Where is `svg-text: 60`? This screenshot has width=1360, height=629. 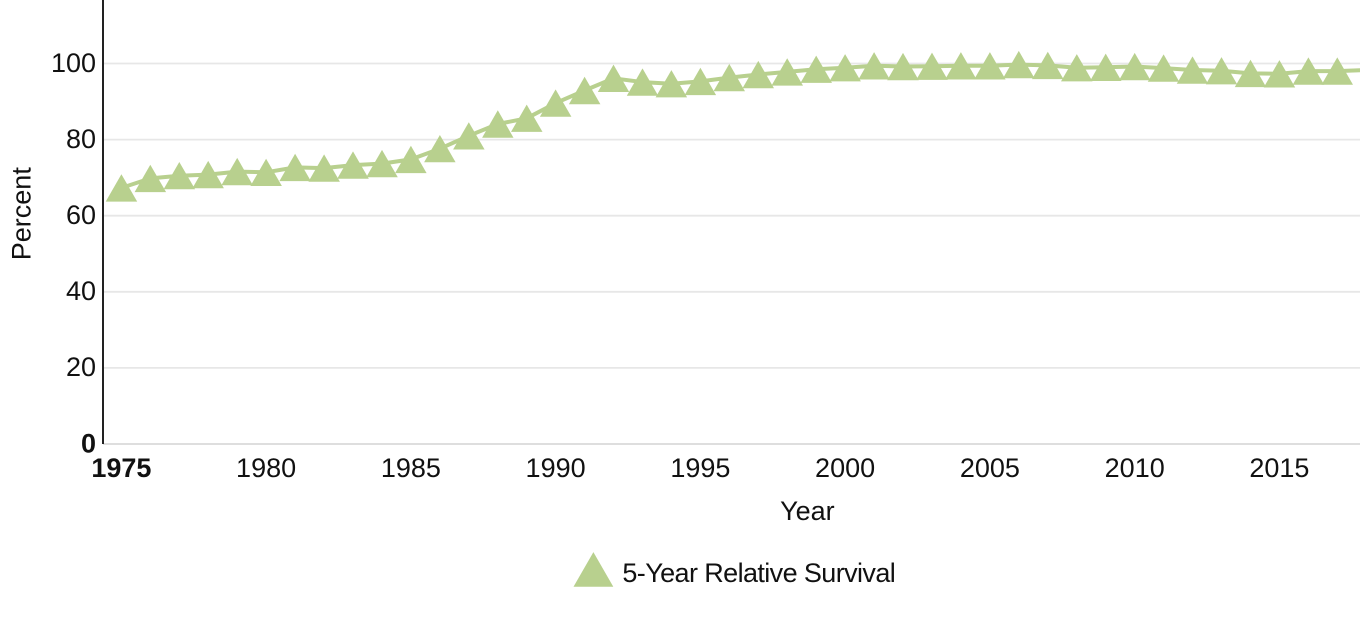
svg-text: 60 is located at coordinates (81, 215).